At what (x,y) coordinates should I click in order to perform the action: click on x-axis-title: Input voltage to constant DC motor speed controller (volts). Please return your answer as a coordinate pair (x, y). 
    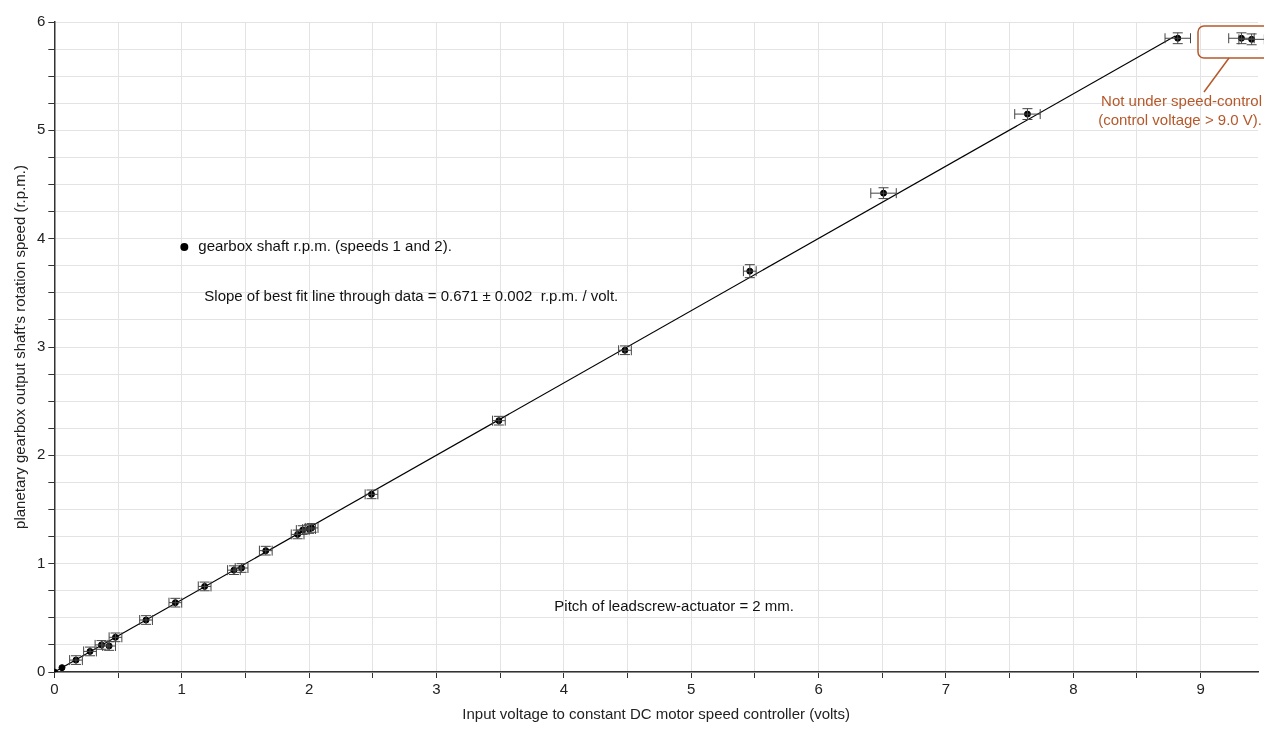
    Looking at the image, I should click on (656, 714).